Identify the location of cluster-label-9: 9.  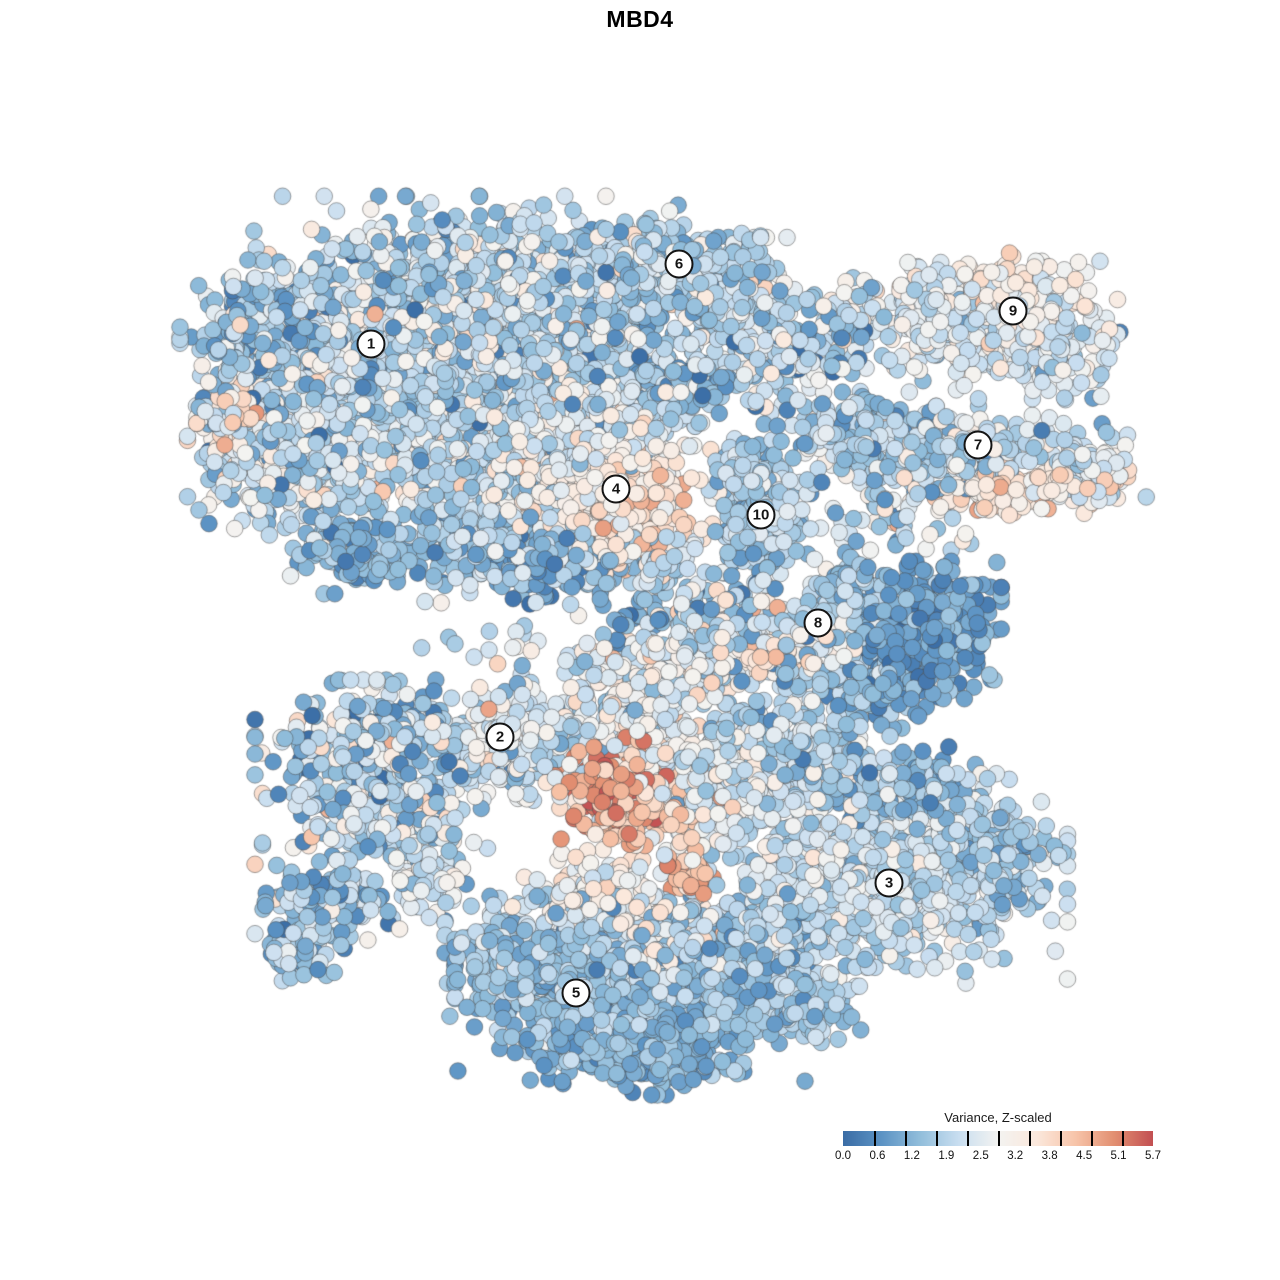
(1013, 311).